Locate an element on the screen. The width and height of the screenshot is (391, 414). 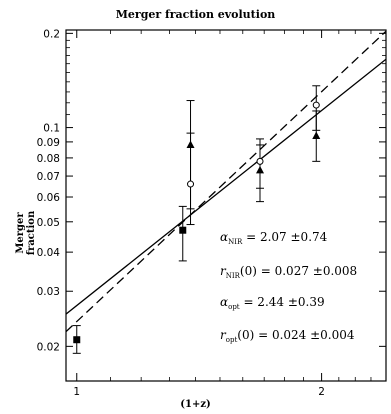
fit-annotation: αopt = 2.44 ±0.39 is located at coordinates (272, 303).